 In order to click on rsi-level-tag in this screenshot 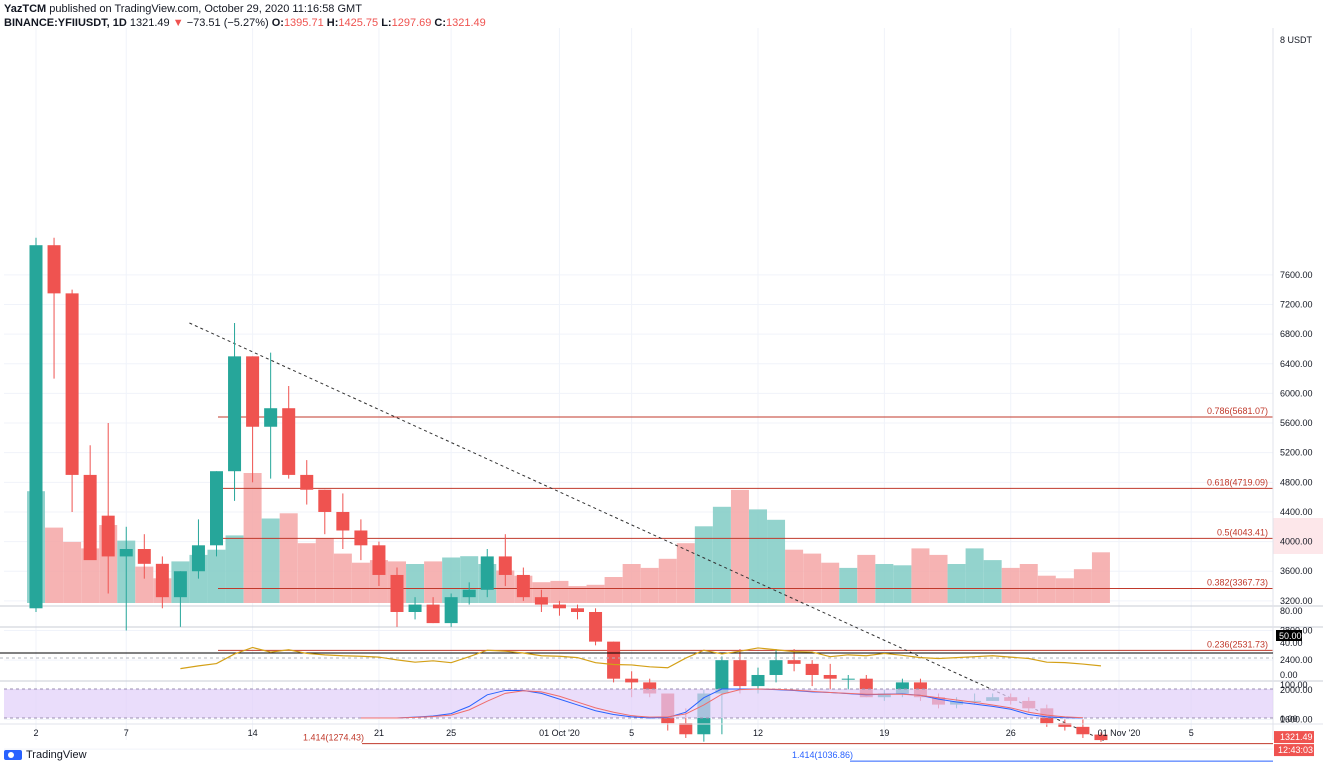, I will do `click(1289, 635)`.